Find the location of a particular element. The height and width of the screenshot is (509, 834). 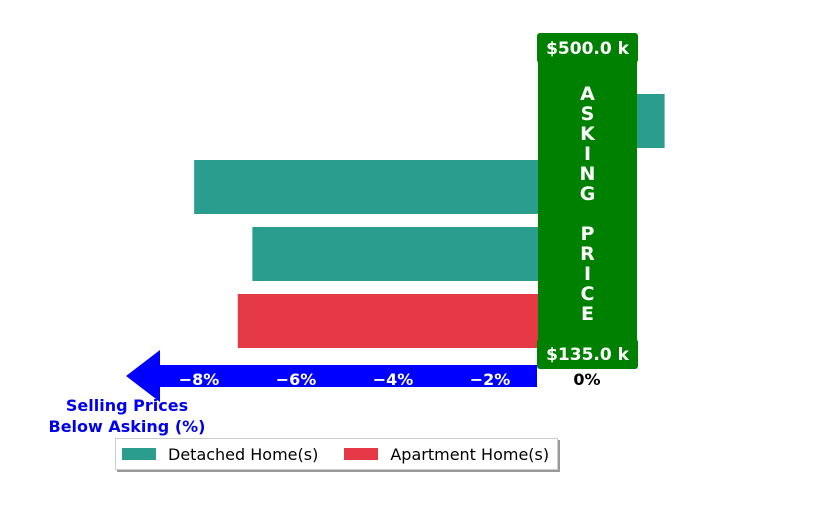

legend-label: Detached Home(s) is located at coordinates (243, 454).